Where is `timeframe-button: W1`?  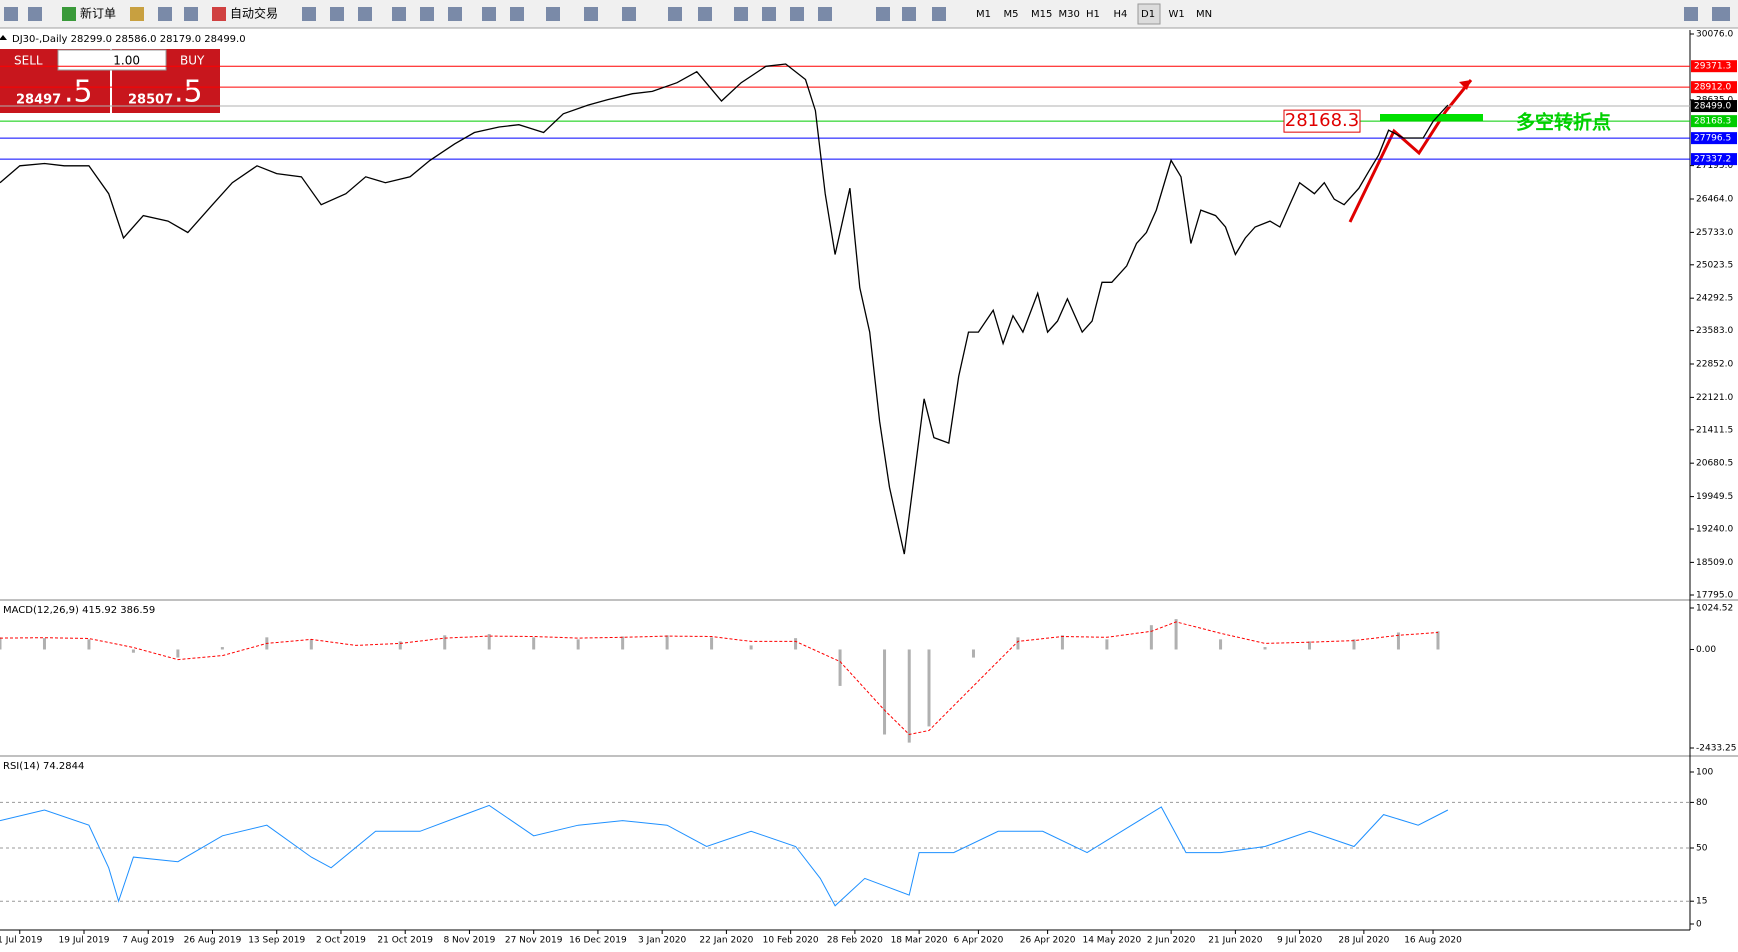
timeframe-button: W1 is located at coordinates (1177, 14).